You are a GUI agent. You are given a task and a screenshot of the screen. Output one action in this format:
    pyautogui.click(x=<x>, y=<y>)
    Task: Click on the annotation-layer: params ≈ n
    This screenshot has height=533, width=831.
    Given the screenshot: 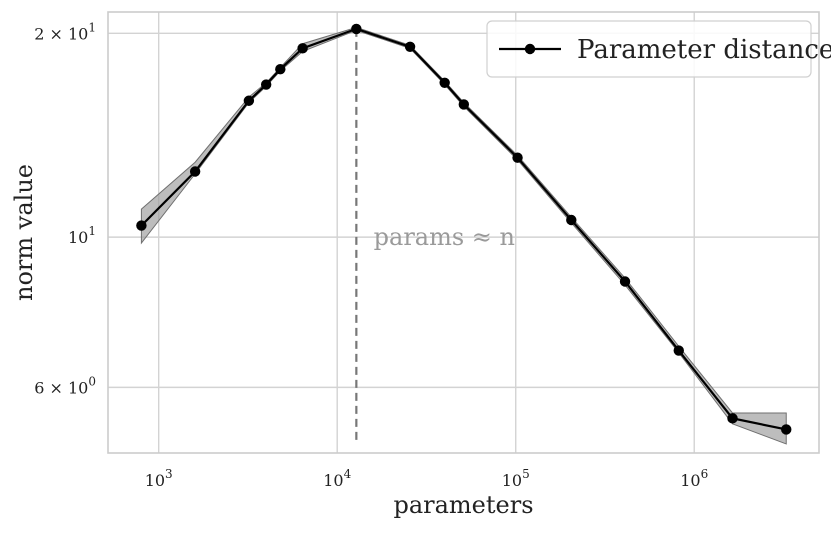 What is the action you would take?
    pyautogui.click(x=435, y=234)
    